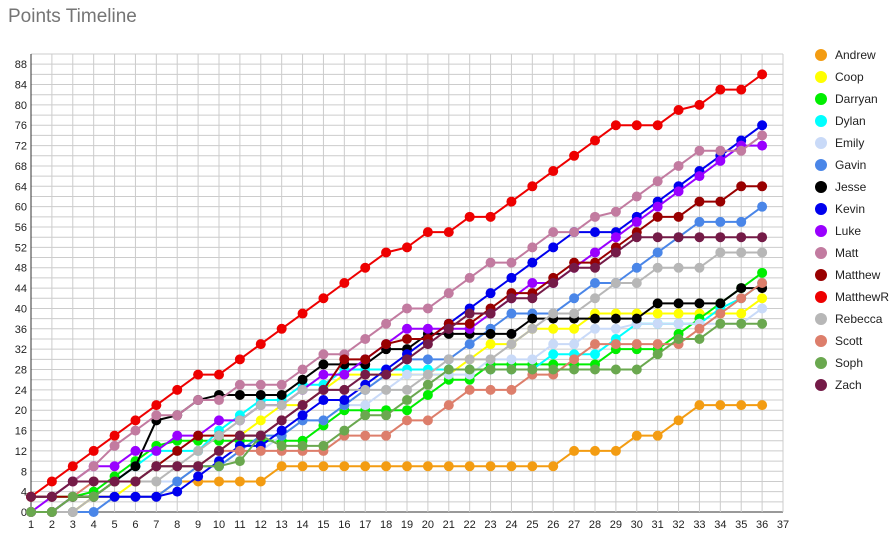 The image size is (896, 536). What do you see at coordinates (21, 167) in the screenshot?
I see `y-tick-label: 68` at bounding box center [21, 167].